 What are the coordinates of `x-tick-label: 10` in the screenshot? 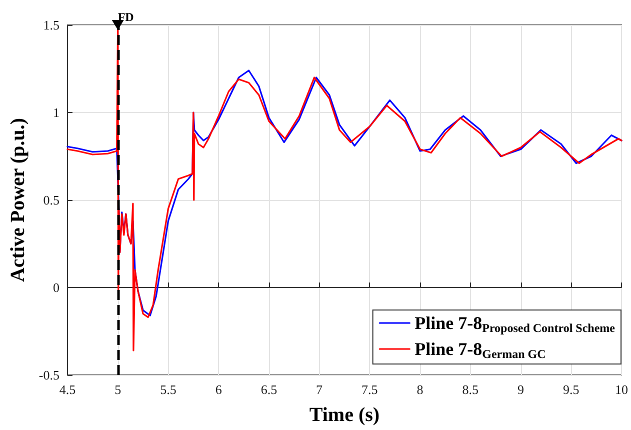 It's located at (621, 389).